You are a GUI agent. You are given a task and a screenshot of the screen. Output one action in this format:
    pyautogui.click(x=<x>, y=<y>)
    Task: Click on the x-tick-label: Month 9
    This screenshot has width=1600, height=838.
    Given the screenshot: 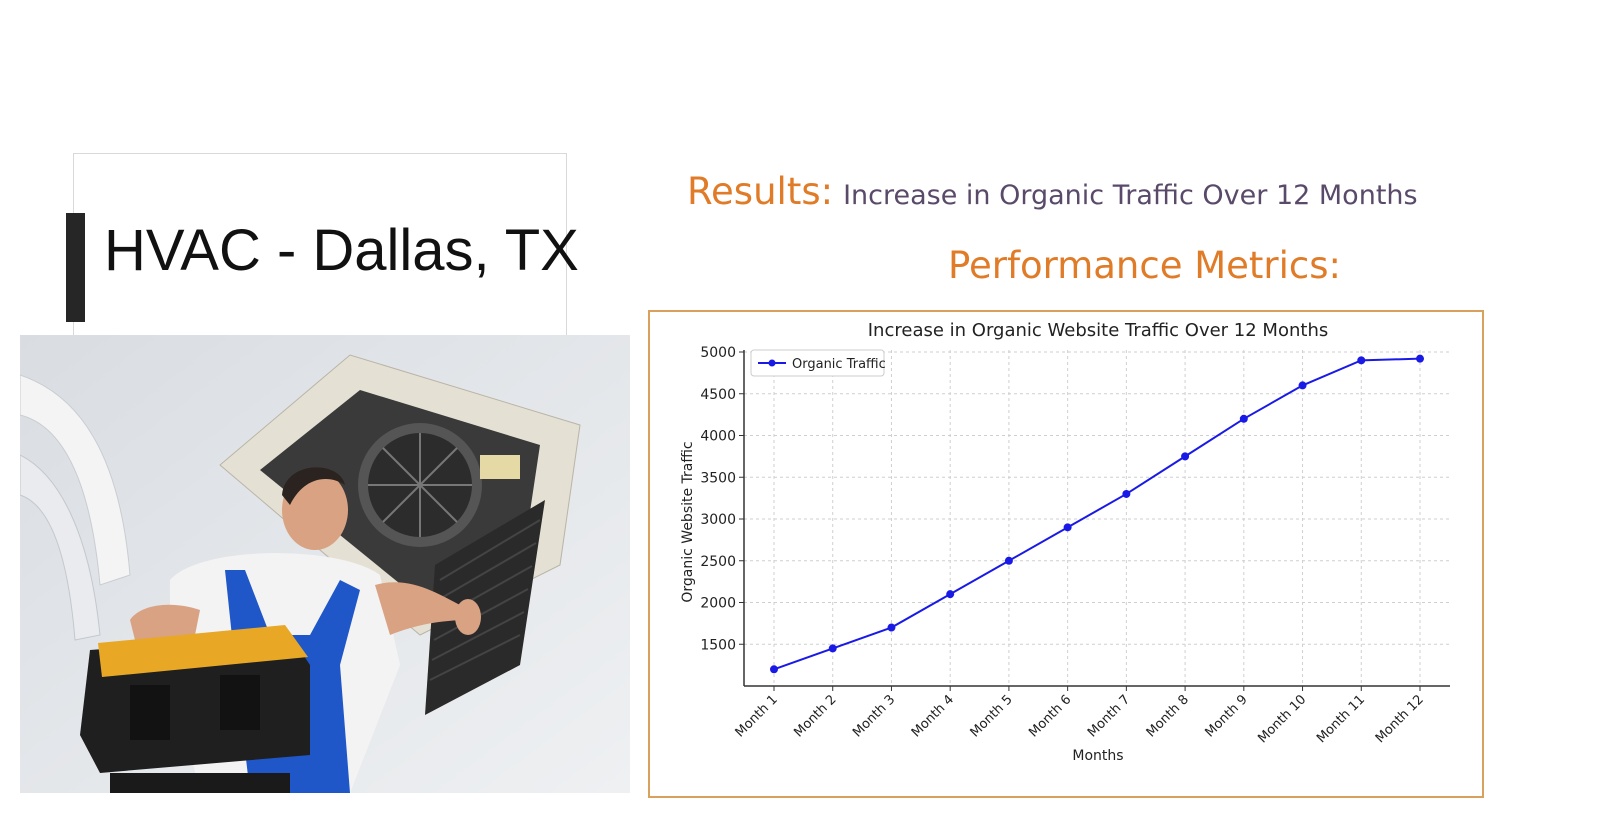 What is the action you would take?
    pyautogui.click(x=1226, y=716)
    